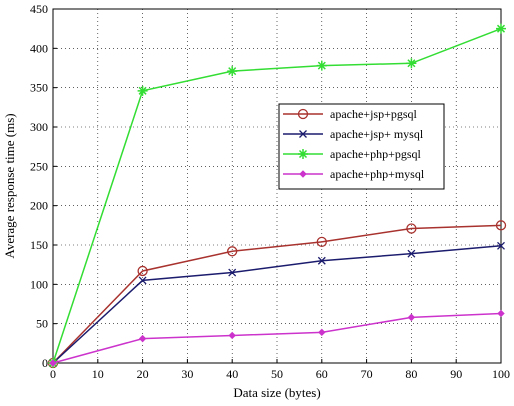  What do you see at coordinates (322, 374) in the screenshot?
I see `x-tick-label: 60` at bounding box center [322, 374].